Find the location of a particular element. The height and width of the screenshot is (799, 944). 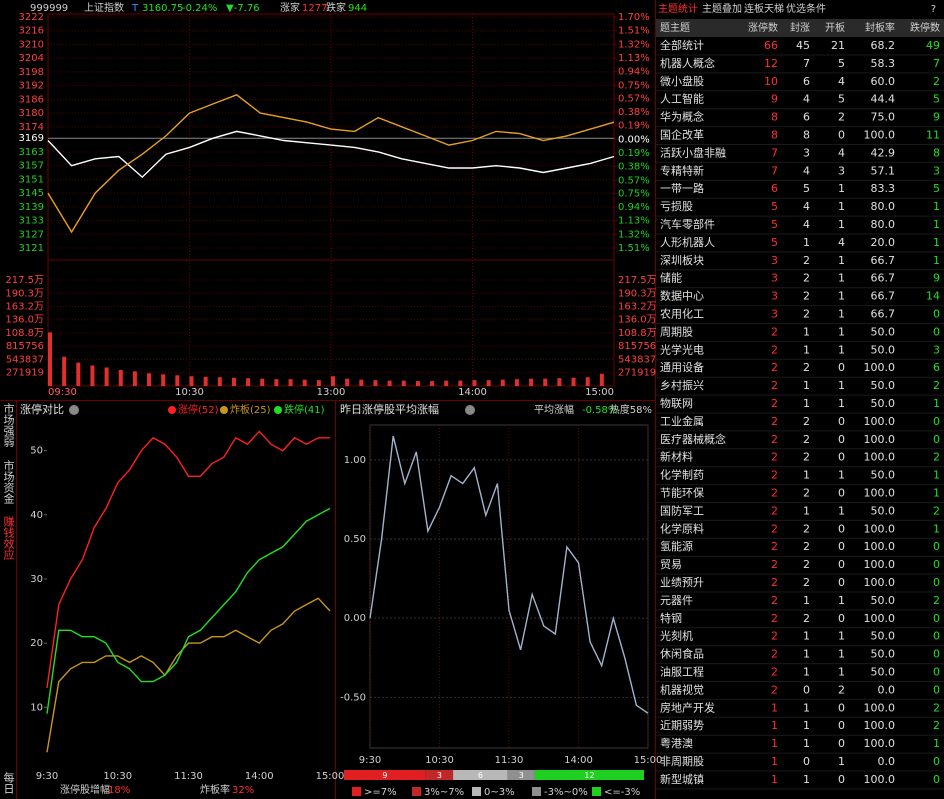

legend-swatch is located at coordinates (416, 791).